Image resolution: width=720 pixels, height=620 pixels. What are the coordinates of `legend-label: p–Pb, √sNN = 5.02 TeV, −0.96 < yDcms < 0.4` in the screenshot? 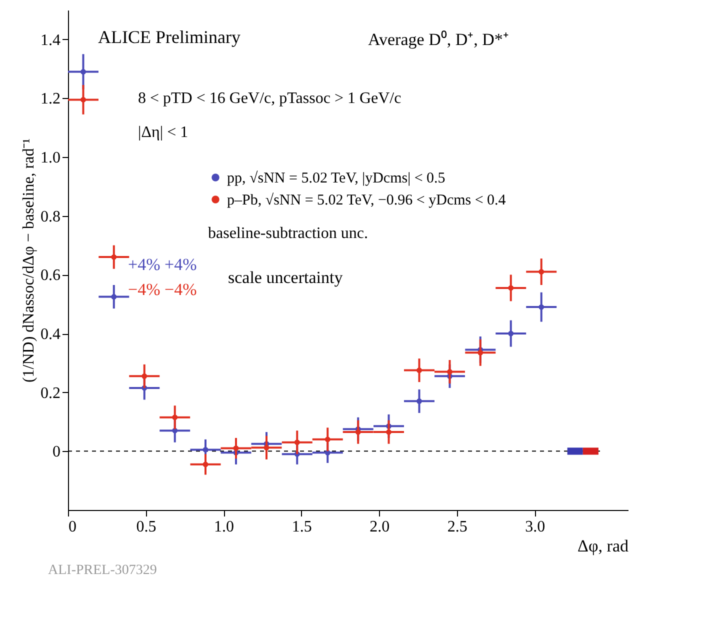 It's located at (366, 200).